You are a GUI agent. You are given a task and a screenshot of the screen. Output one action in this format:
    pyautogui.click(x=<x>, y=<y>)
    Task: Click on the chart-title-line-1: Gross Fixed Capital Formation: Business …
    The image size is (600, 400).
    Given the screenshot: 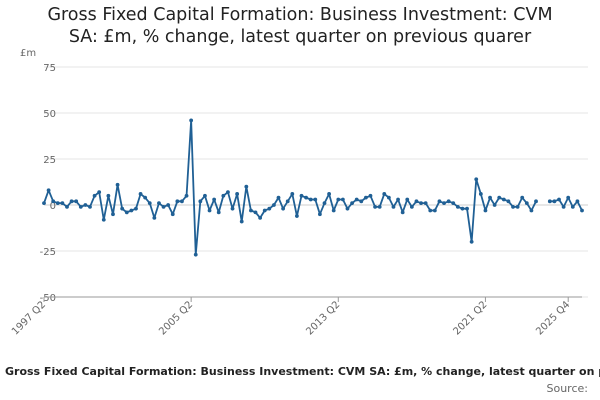 What is the action you would take?
    pyautogui.click(x=300, y=15)
    